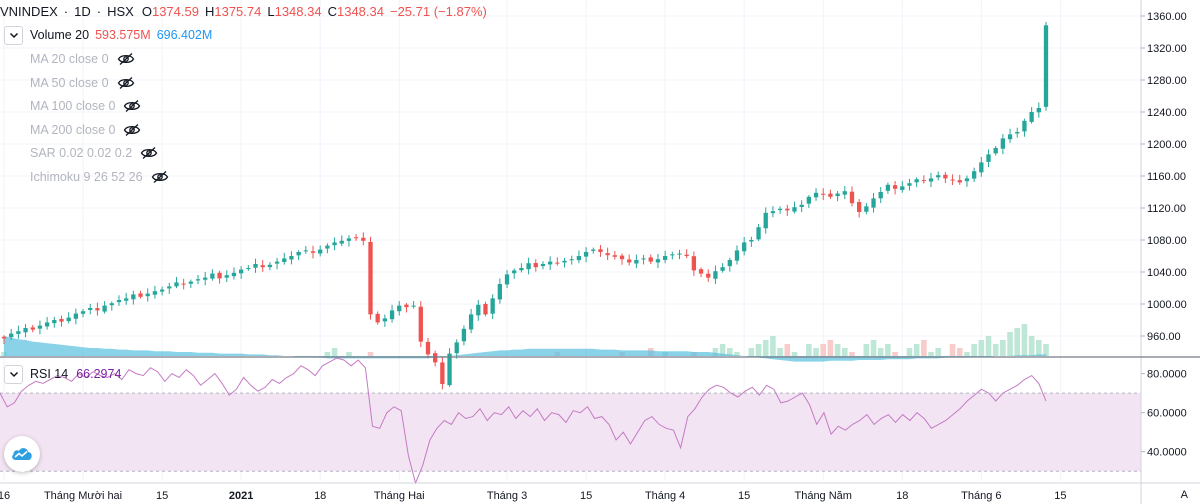 Image resolution: width=1200 pixels, height=504 pixels. I want to click on indicator-legend-row: SAR 0.02 0.02 0.2, so click(94, 153).